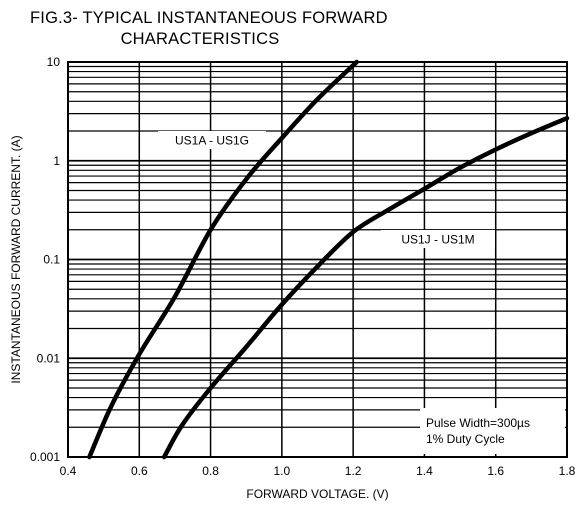 The width and height of the screenshot is (579, 506). What do you see at coordinates (353, 471) in the screenshot?
I see `x-tick-label: 1.2` at bounding box center [353, 471].